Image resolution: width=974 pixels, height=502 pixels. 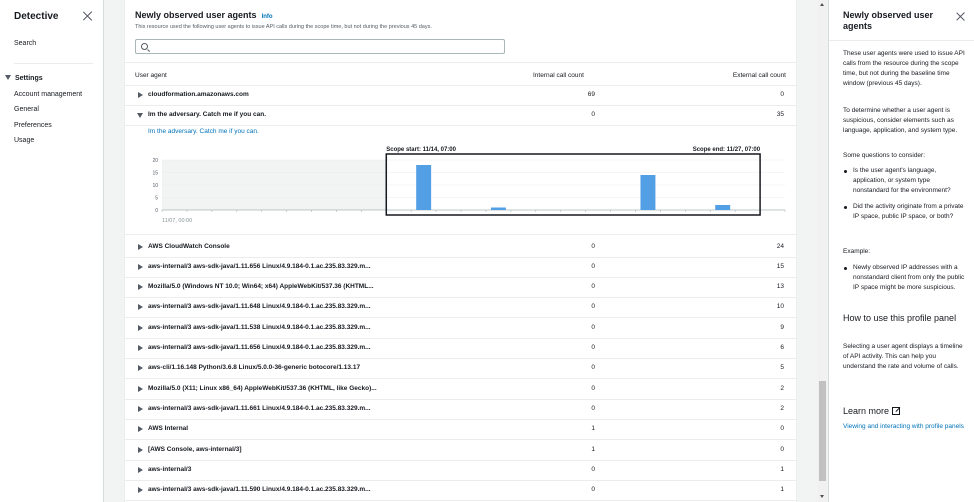 What do you see at coordinates (198, 94) in the screenshot?
I see `user-agent-name: cloudformation.amazonaws.com` at bounding box center [198, 94].